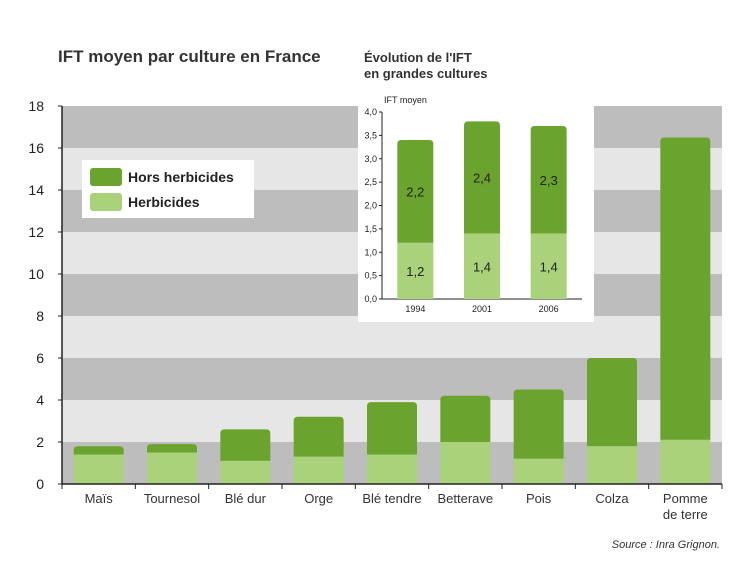 The height and width of the screenshot is (562, 747). Describe the element at coordinates (40, 442) in the screenshot. I see `y-tick-label: 2` at that location.